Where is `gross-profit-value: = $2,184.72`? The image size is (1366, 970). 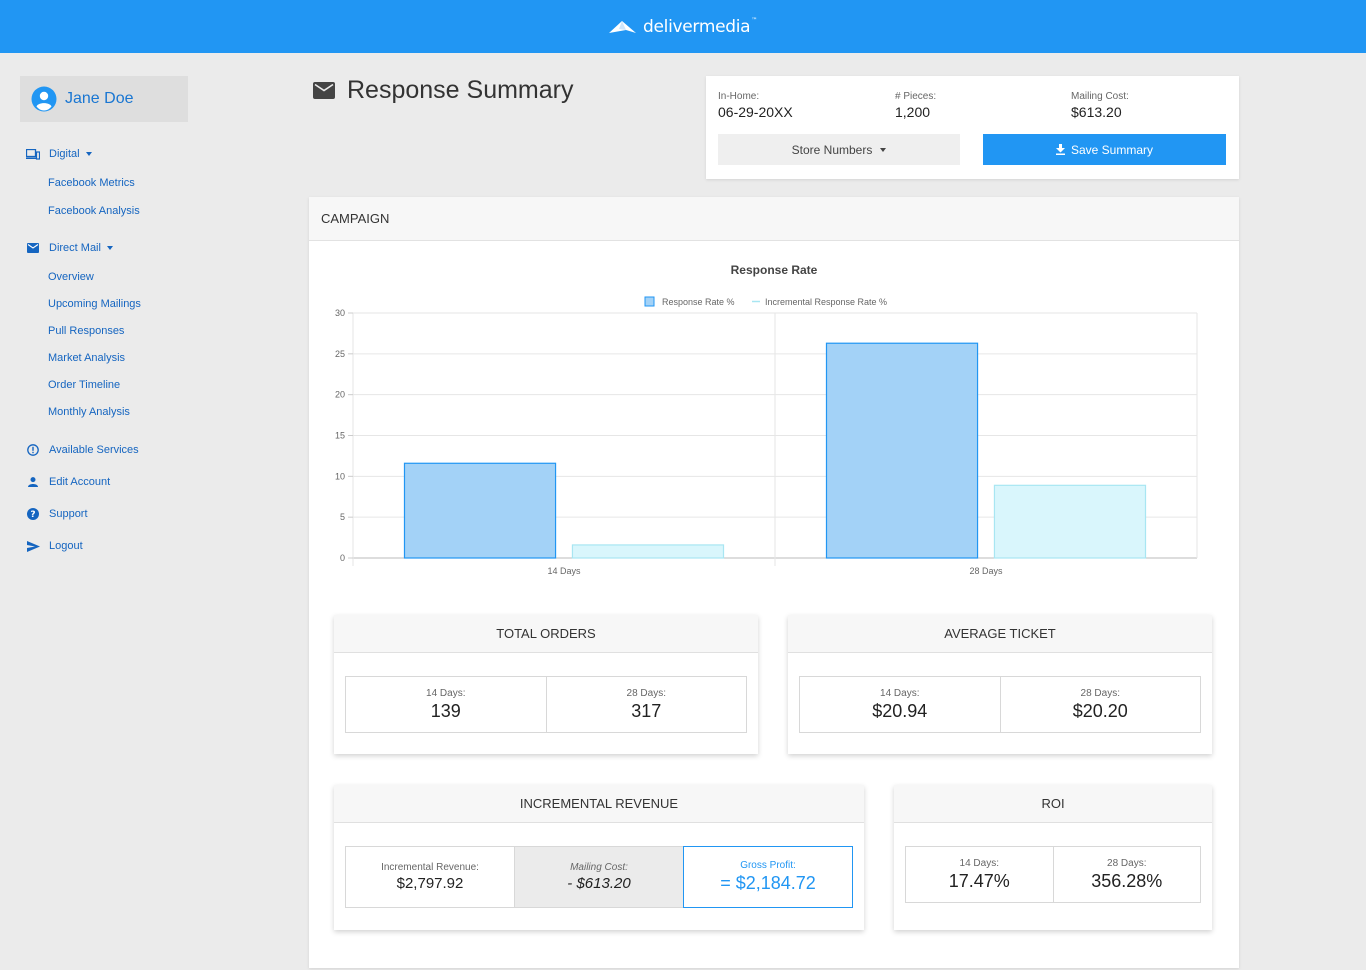
gross-profit-value: = $2,184.72 is located at coordinates (768, 883).